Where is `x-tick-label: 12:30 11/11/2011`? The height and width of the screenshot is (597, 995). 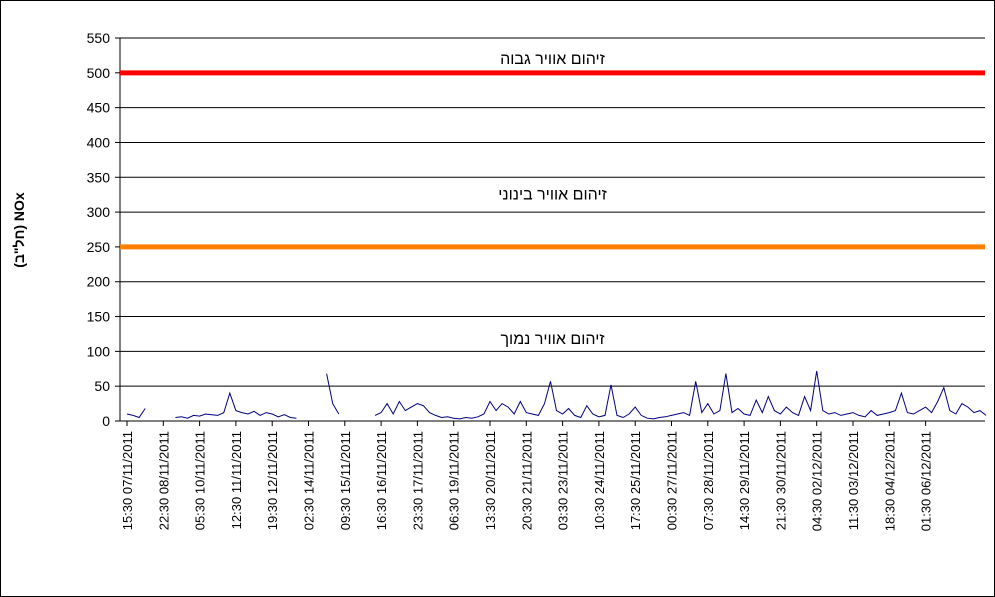 x-tick-label: 12:30 11/11/2011 is located at coordinates (236, 480).